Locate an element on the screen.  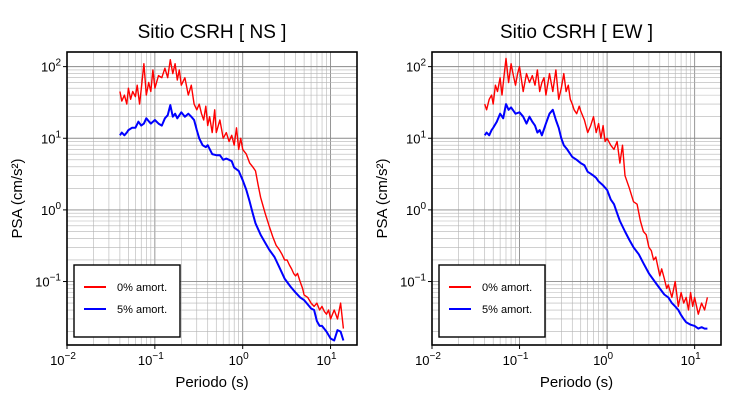
chart-title: Sitio CSRH [ NS ] is located at coordinates (212, 32).